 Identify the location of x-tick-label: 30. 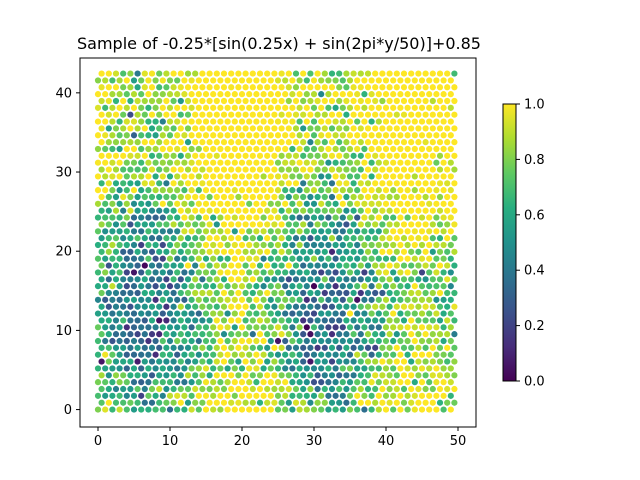
(314, 441).